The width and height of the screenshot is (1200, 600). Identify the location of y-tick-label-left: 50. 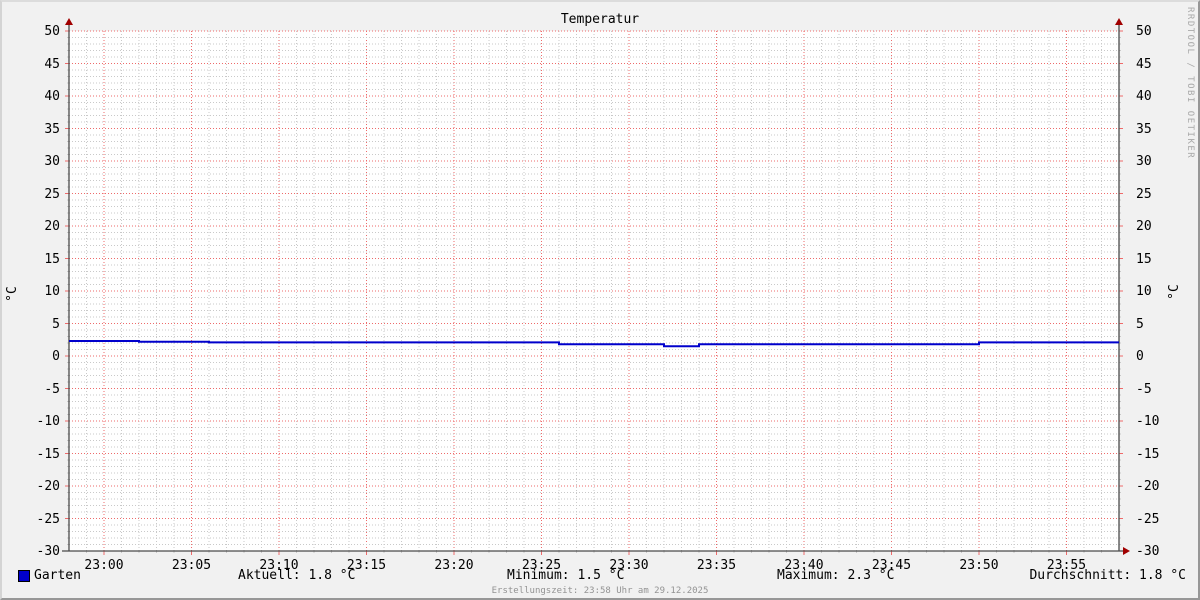
(52, 31).